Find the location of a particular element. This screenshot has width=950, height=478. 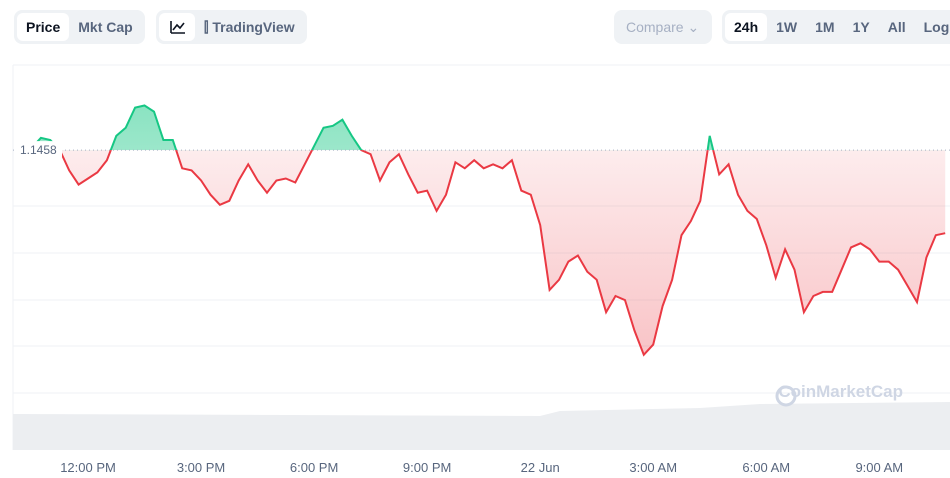

x-tick-label: 22 Jun is located at coordinates (540, 467).